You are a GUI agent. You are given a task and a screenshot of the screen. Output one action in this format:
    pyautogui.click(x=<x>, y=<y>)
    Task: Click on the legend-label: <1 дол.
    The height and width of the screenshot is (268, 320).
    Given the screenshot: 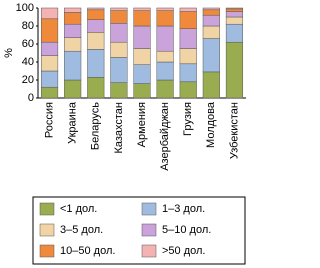 What is the action you would take?
    pyautogui.click(x=78, y=209)
    